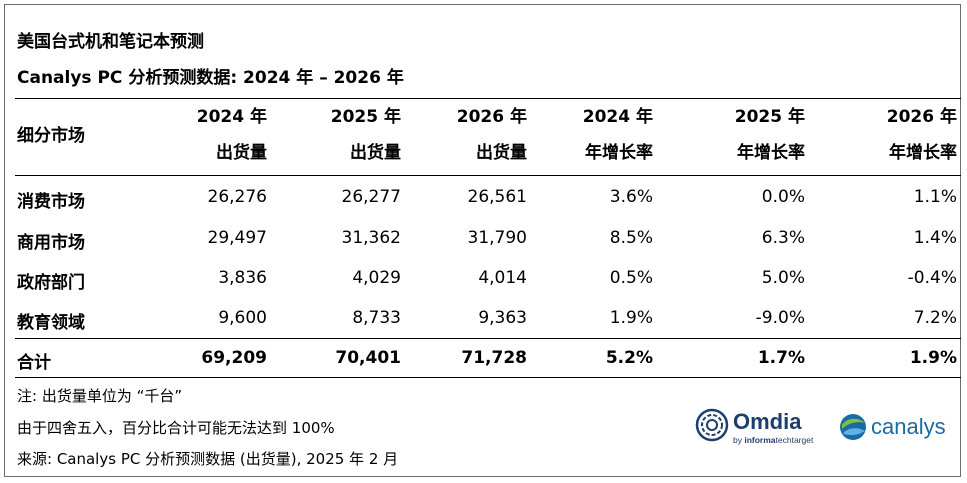 The width and height of the screenshot is (967, 483). I want to click on row-label-consumer: 消费市场, so click(51, 202).